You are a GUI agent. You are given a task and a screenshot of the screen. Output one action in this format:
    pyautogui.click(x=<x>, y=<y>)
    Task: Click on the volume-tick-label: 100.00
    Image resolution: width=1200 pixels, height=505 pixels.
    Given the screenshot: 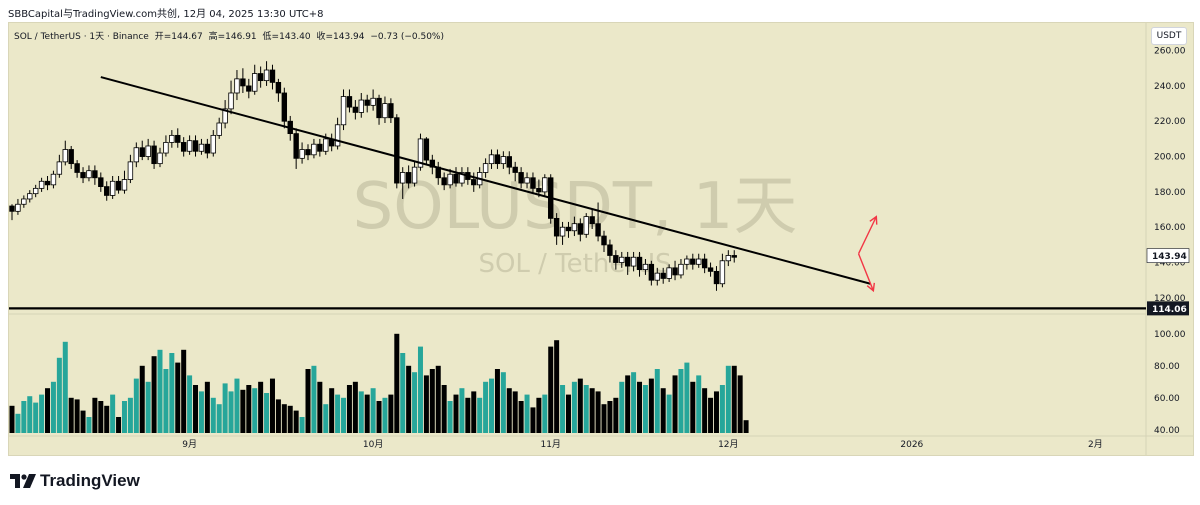 What is the action you would take?
    pyautogui.click(x=1170, y=335)
    